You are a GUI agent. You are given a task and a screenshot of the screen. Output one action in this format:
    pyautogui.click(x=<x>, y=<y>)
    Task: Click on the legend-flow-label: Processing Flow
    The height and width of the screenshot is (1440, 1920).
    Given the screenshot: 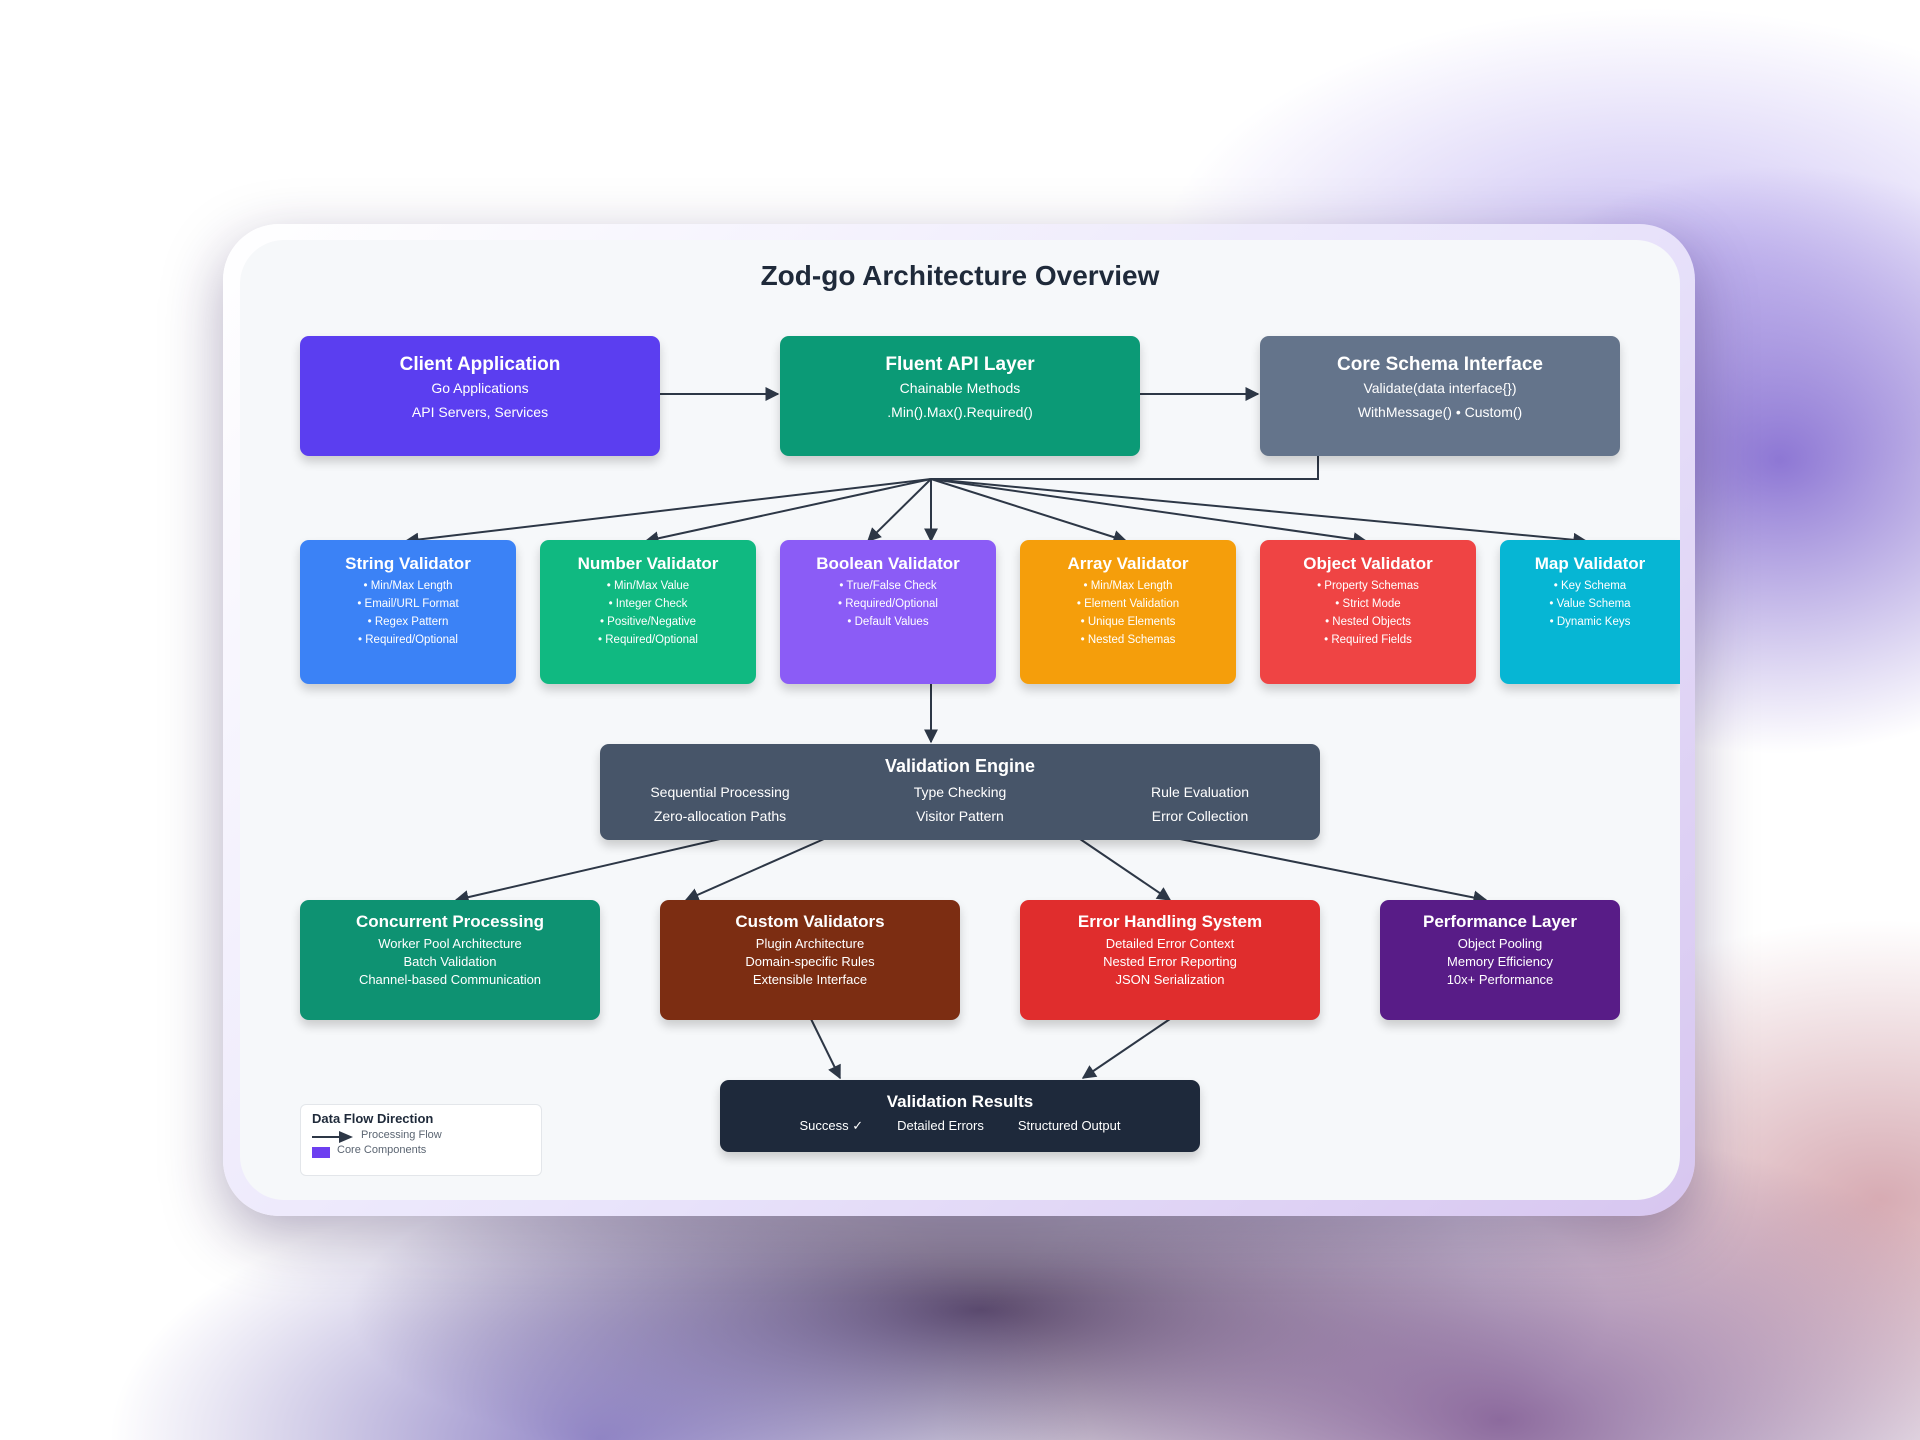 What is the action you would take?
    pyautogui.click(x=401, y=1135)
    